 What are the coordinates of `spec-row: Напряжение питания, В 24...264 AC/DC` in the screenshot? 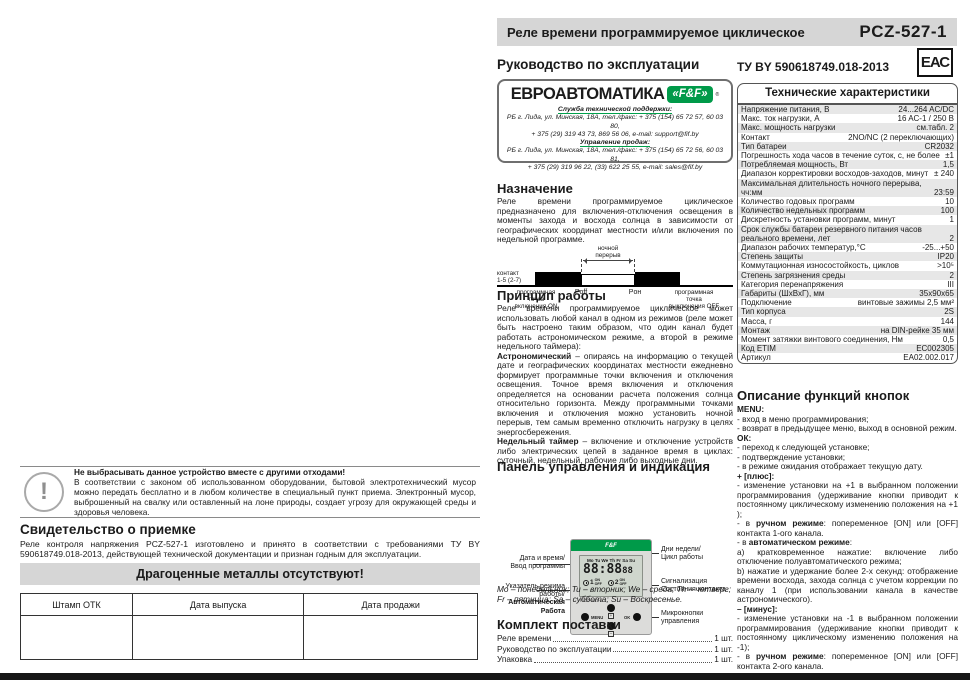 It's located at (847, 110).